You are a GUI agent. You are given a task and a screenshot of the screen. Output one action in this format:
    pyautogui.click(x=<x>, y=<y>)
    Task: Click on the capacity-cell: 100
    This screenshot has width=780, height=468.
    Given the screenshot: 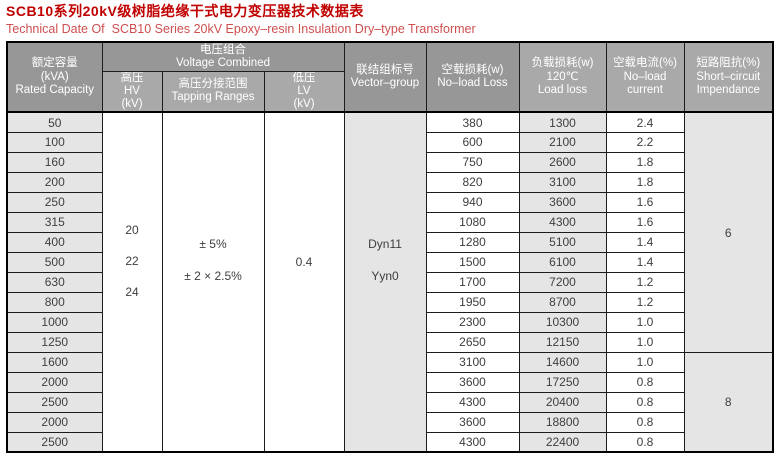 What is the action you would take?
    pyautogui.click(x=54, y=142)
    